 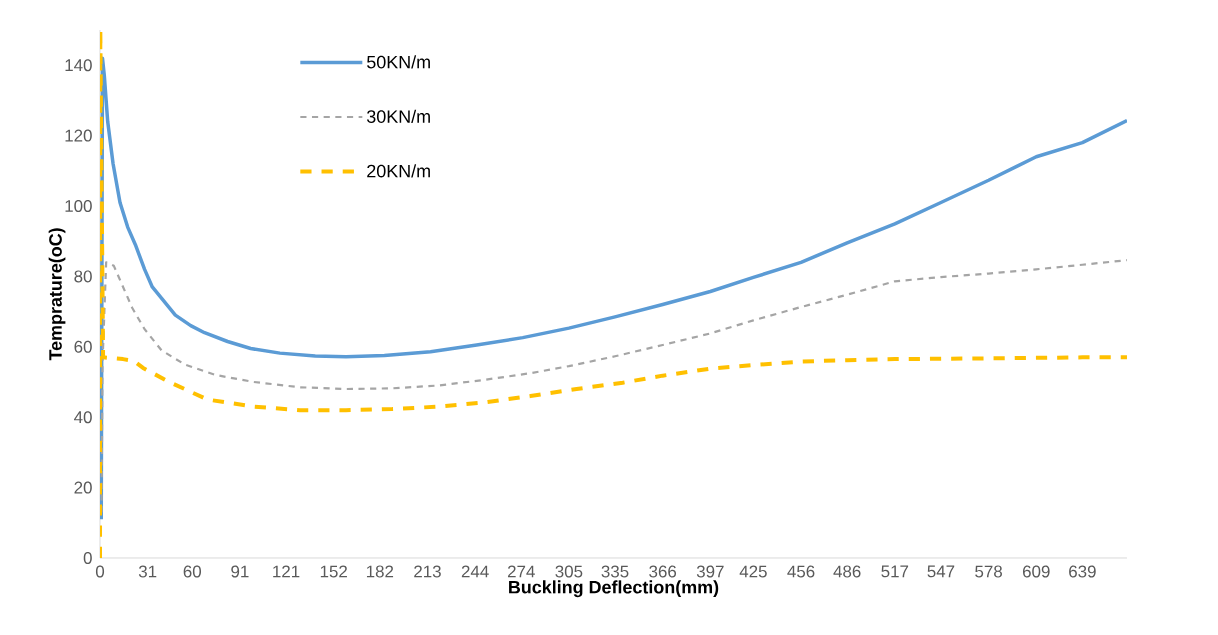 I want to click on y-axis-title: Temprature(oC), so click(x=57, y=294).